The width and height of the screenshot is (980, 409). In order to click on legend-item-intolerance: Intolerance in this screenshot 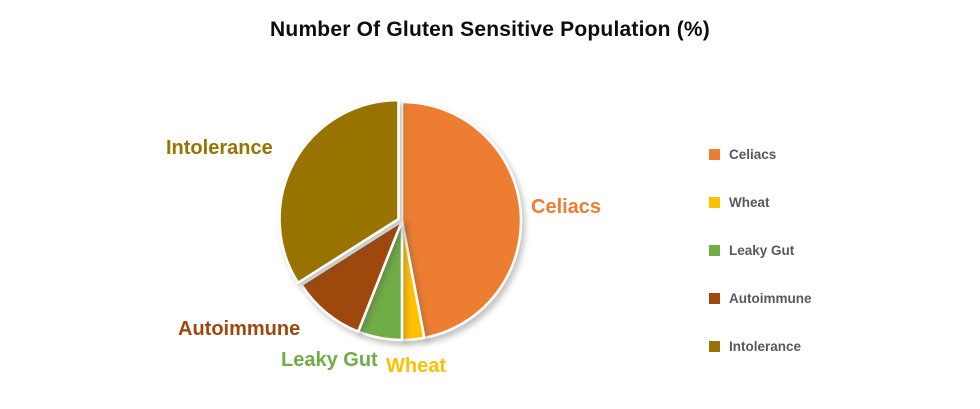, I will do `click(760, 346)`.